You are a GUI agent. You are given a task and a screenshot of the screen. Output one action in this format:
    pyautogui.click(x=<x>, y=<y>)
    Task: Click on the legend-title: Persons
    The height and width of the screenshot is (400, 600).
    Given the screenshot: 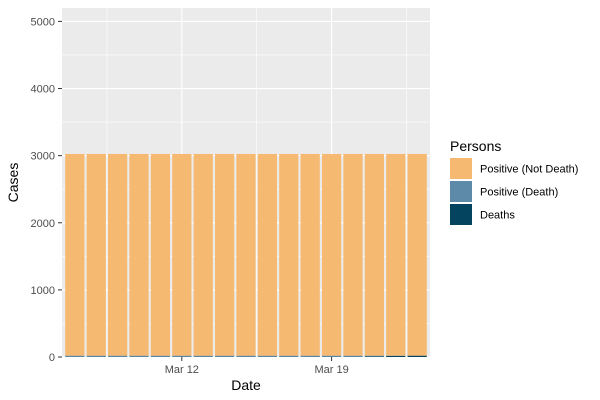 What is the action you would take?
    pyautogui.click(x=475, y=146)
    